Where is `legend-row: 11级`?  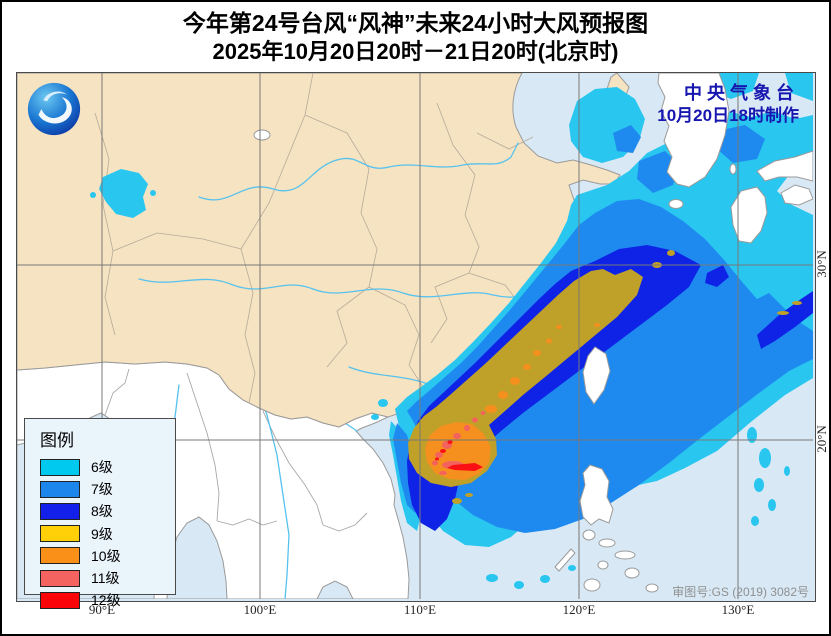
legend-row: 11级 is located at coordinates (107, 578).